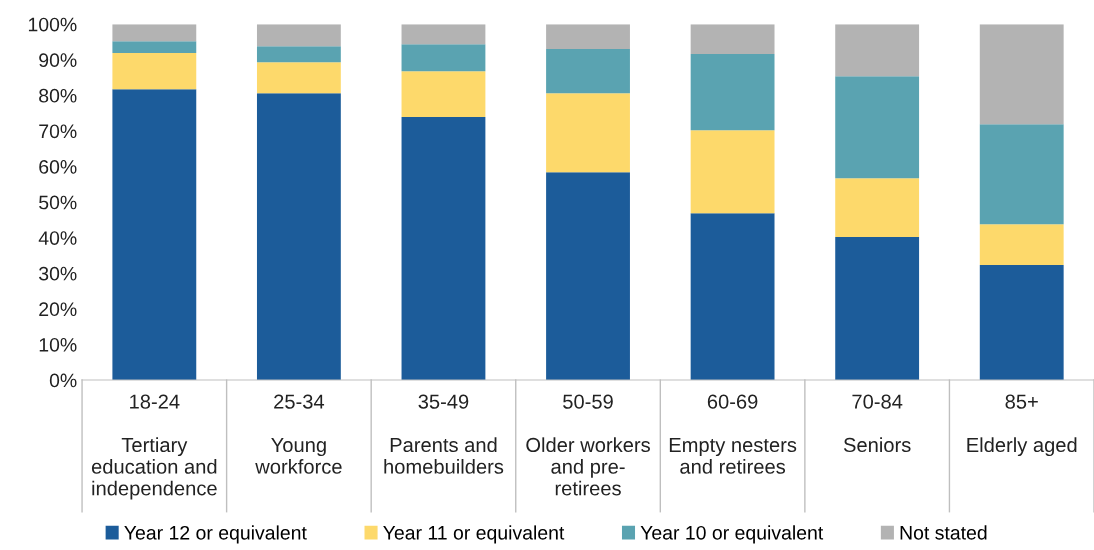  Describe the element at coordinates (877, 423) in the screenshot. I see `category-label: 70-84 Seniors` at that location.